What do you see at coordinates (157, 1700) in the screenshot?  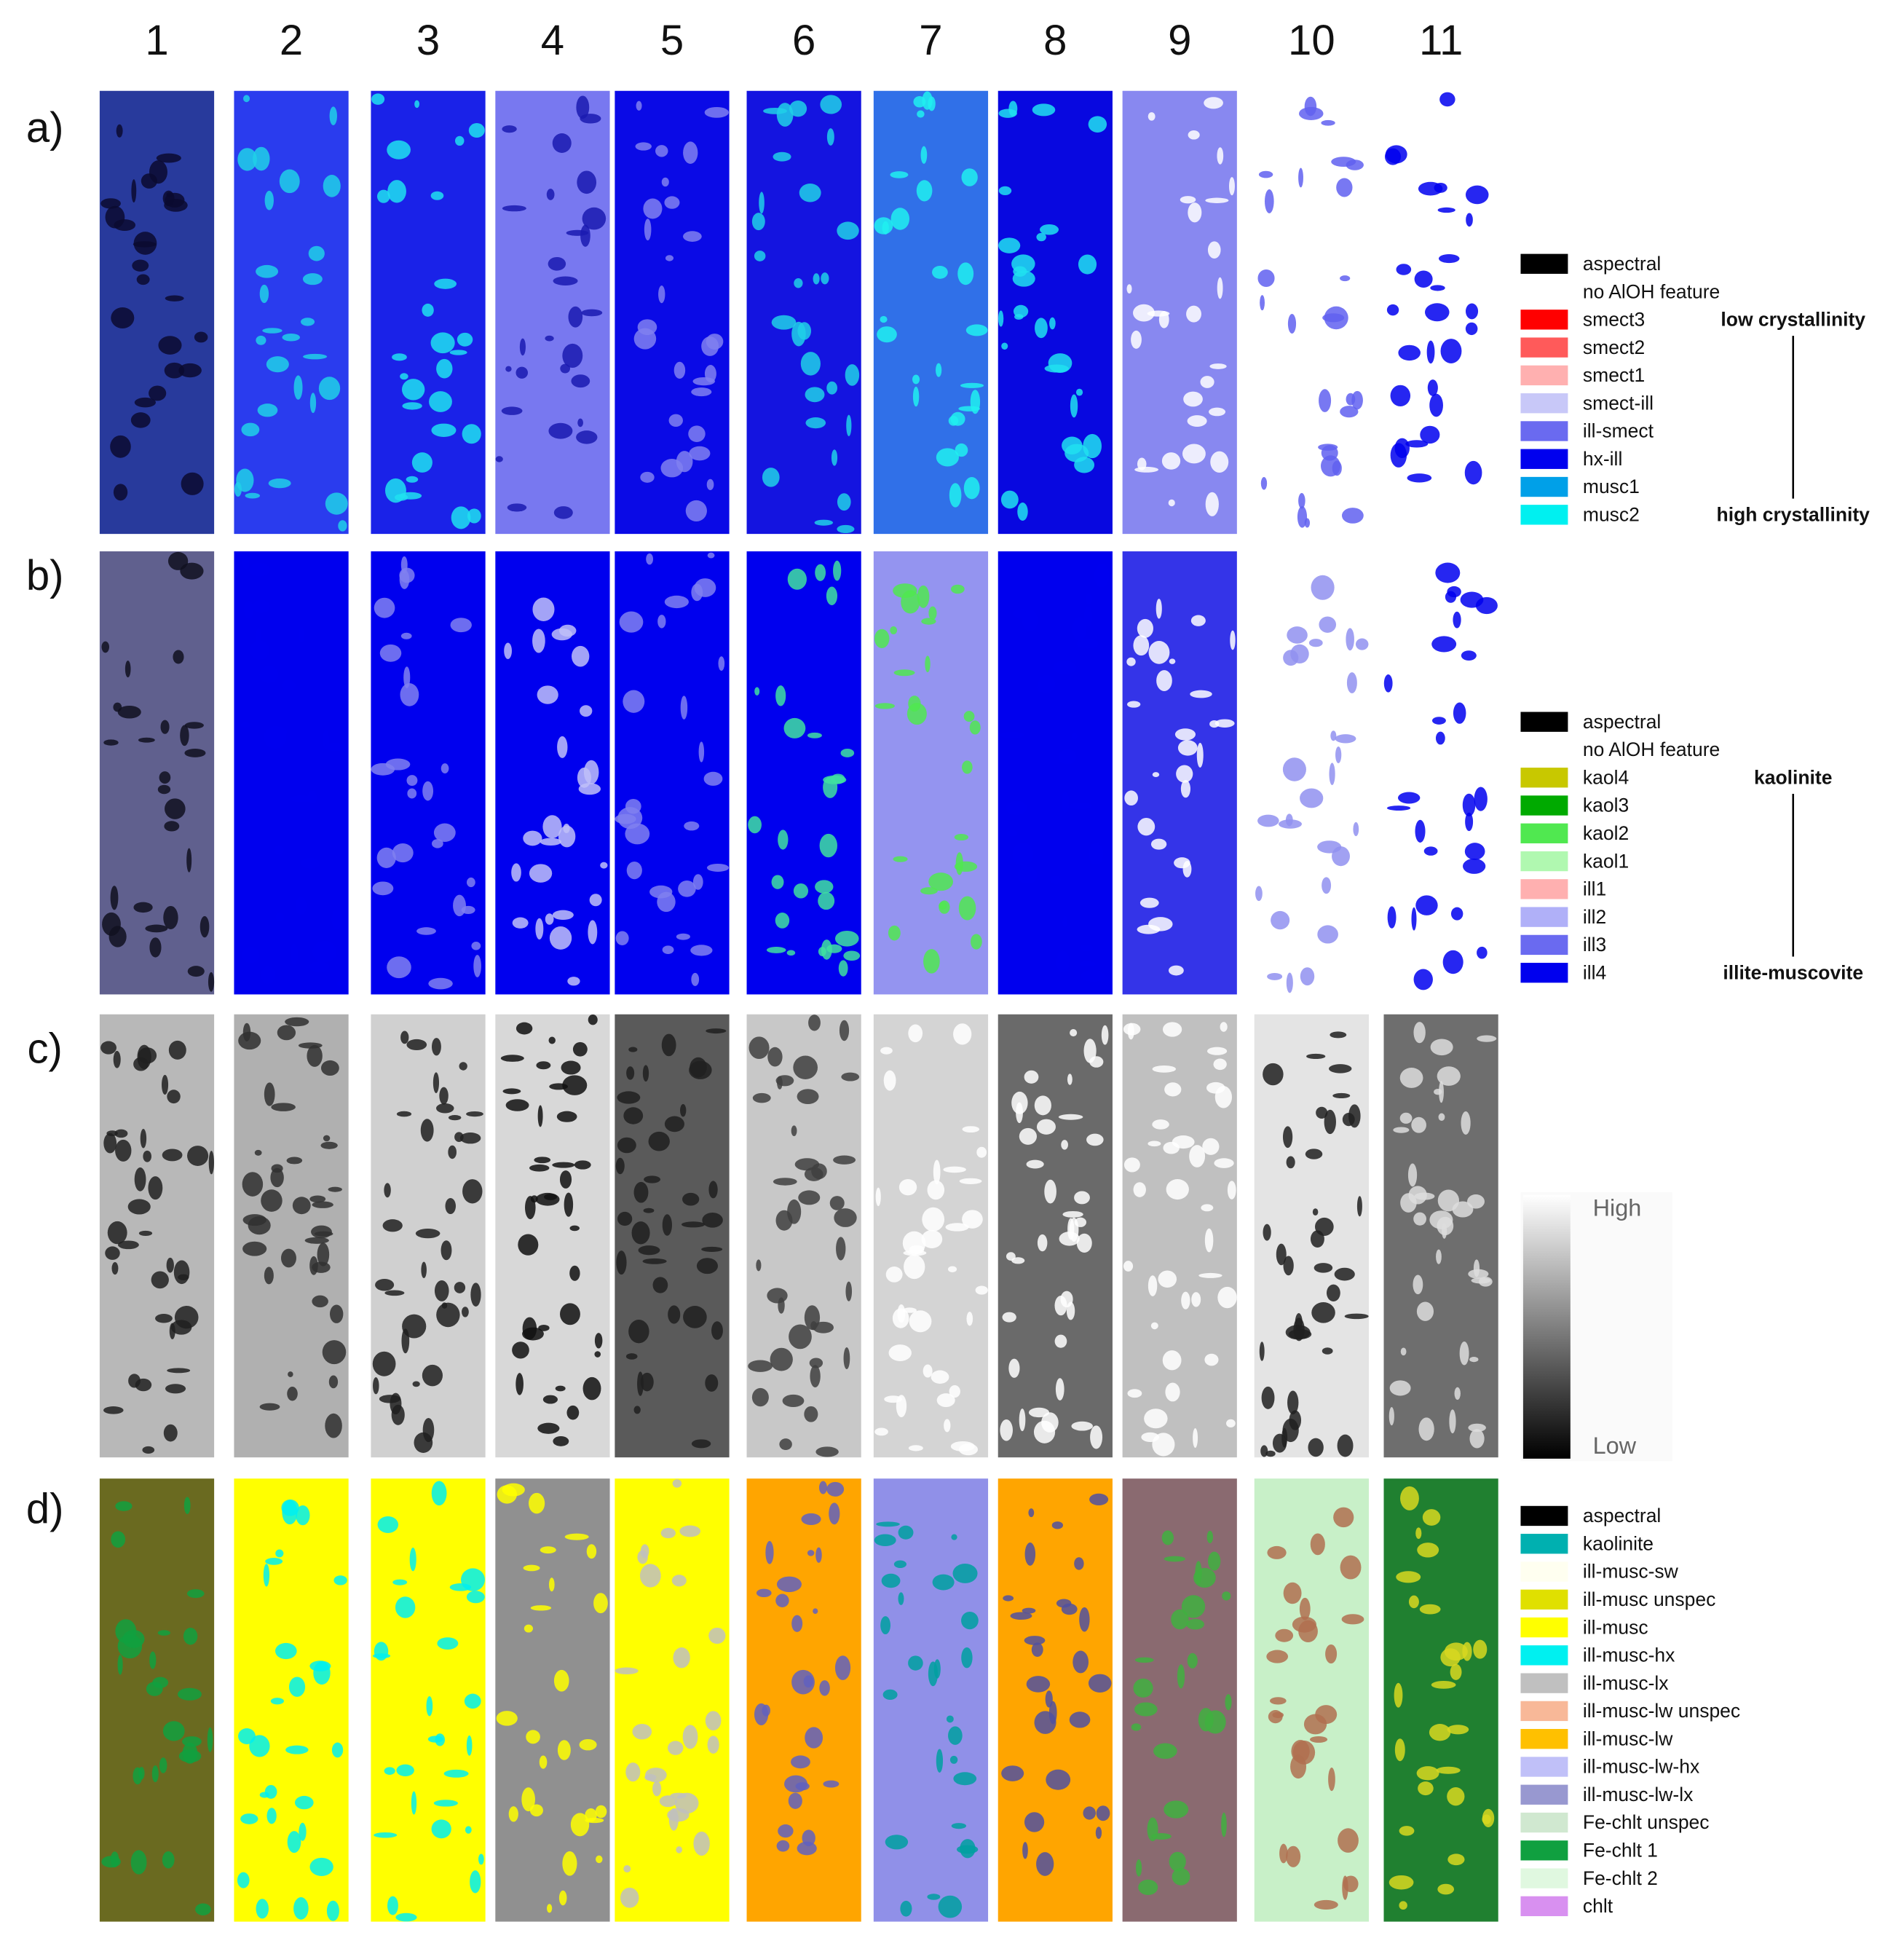 I see `strip-background` at bounding box center [157, 1700].